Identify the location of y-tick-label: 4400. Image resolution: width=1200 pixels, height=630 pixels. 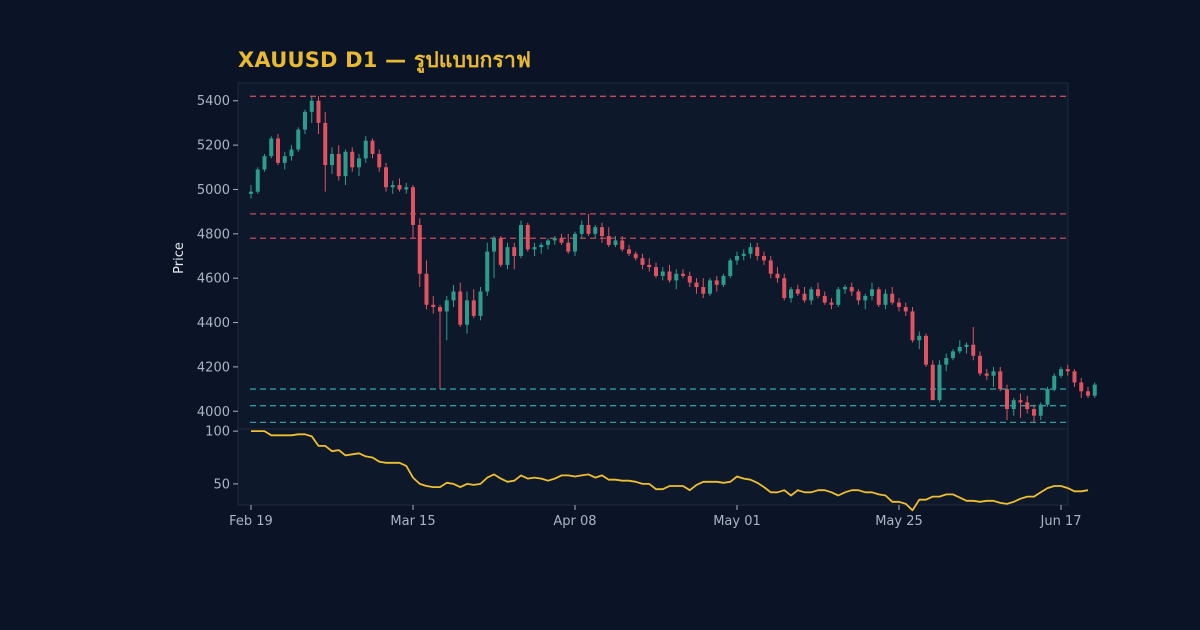
(213, 323).